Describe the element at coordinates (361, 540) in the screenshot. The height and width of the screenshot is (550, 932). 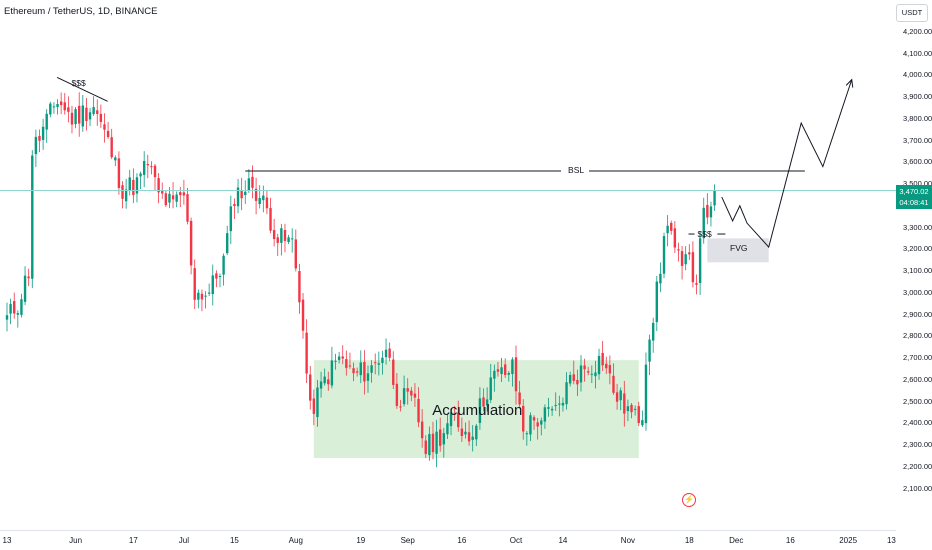
I see `x-tick-label: 19` at that location.